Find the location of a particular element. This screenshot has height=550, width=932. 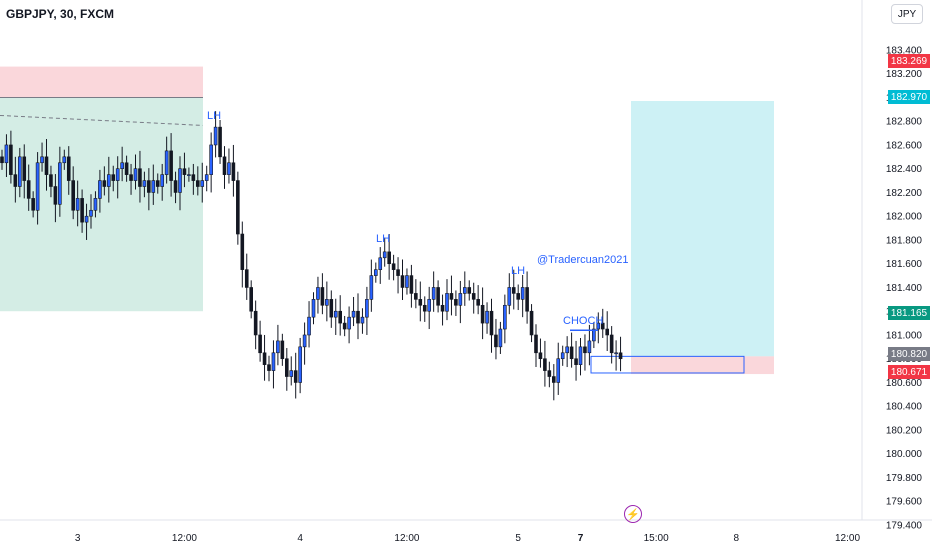

y-tick-label: 181.800 is located at coordinates (904, 240).